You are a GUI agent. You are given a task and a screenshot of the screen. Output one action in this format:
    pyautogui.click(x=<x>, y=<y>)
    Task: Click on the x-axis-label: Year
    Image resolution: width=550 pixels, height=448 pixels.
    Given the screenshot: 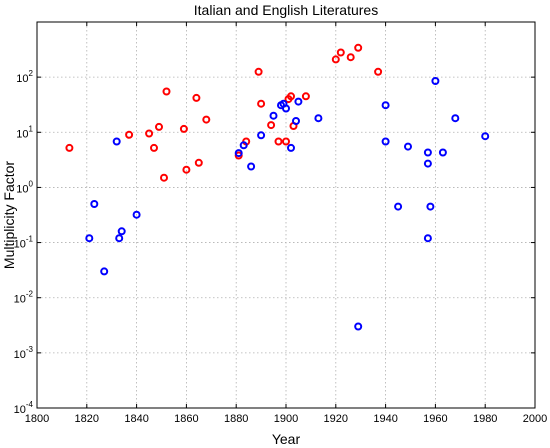 What is the action you would take?
    pyautogui.click(x=286, y=439)
    